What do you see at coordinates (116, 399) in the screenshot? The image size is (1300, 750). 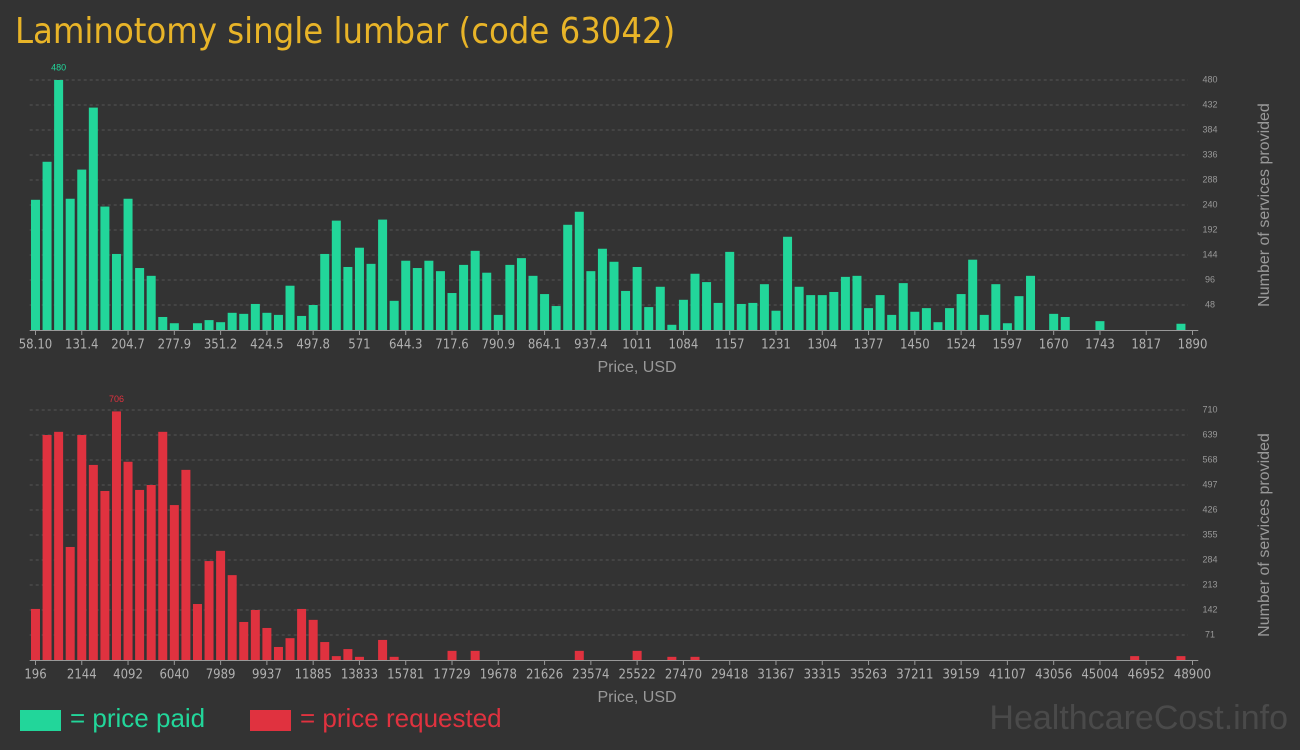 I see `value-label: 706` at bounding box center [116, 399].